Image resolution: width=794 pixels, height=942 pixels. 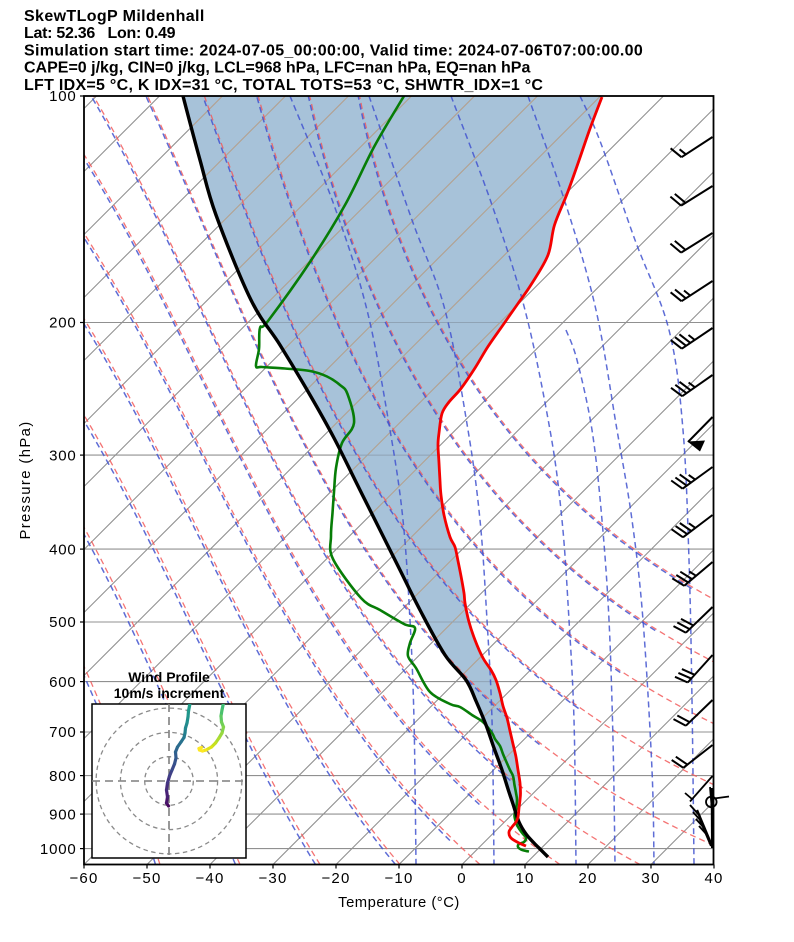 What do you see at coordinates (83, 878) in the screenshot?
I see `svg-text: −60` at bounding box center [83, 878].